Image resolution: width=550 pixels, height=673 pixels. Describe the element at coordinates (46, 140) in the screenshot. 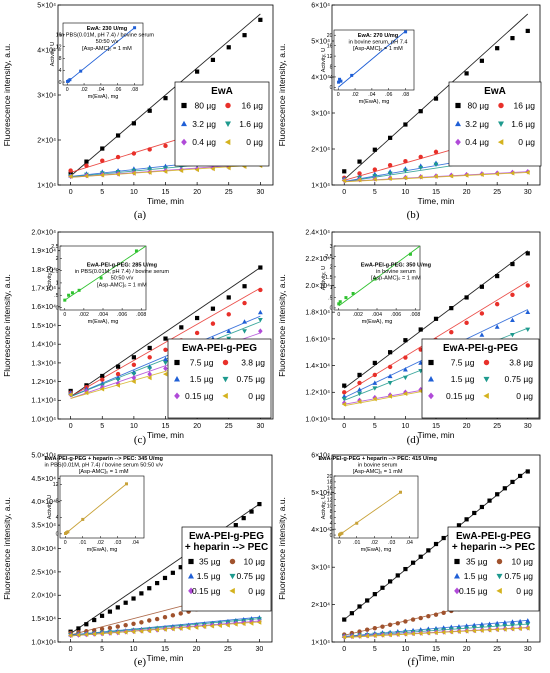

I see `y-tick-label: 2×10⁴` at that location.